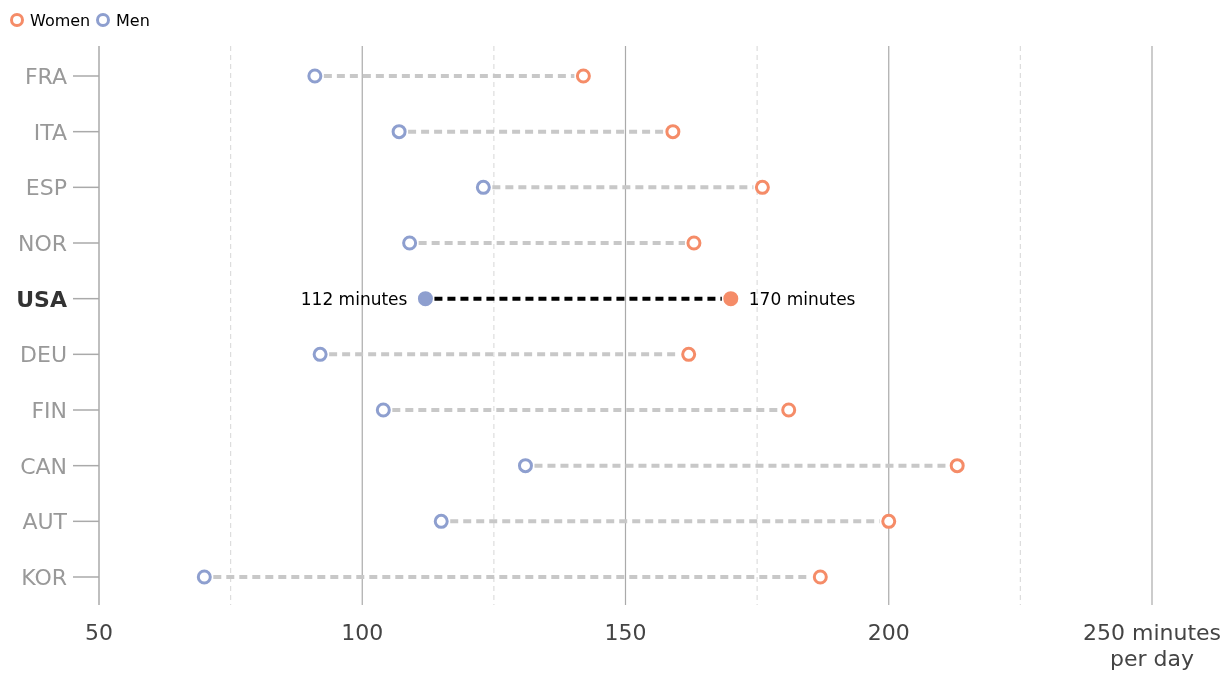 This screenshot has width=1230, height=674. I want to click on y-tick-label: ESP, so click(46, 188).